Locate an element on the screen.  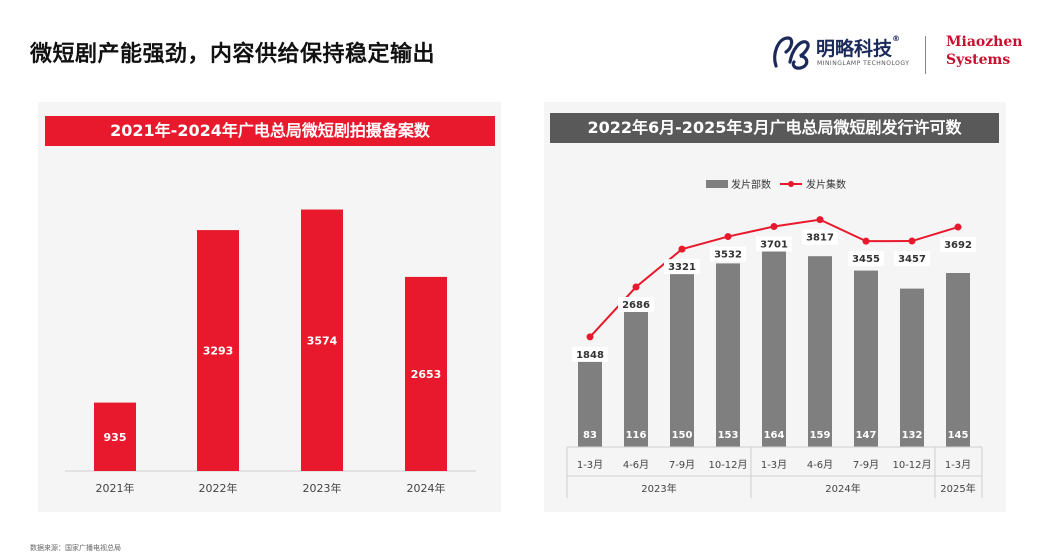
mininglamp-logo-icon is located at coordinates (791, 53).